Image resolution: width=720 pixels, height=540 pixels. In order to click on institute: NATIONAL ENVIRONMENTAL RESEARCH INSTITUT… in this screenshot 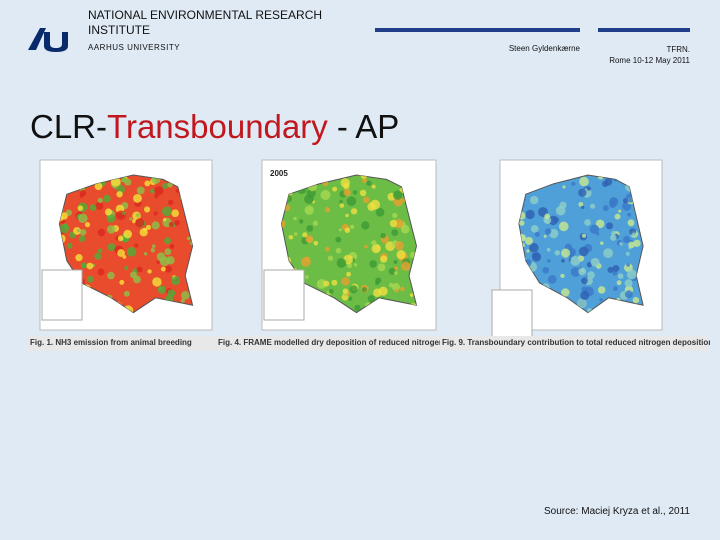, I will do `click(205, 22)`.